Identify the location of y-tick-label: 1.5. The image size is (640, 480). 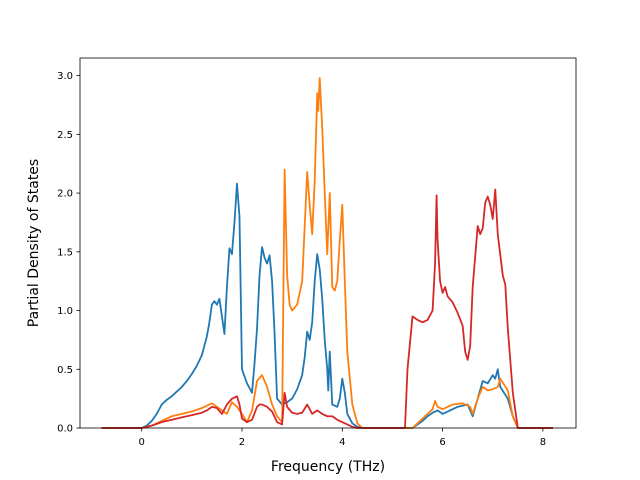
(65, 252).